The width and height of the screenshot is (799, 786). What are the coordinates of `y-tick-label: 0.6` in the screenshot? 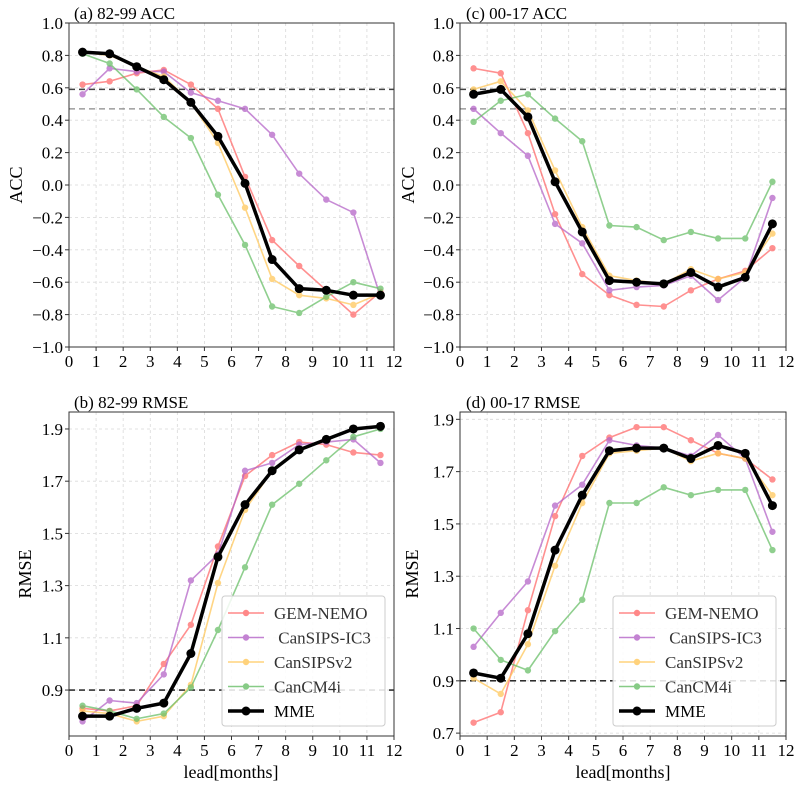 It's located at (52, 88).